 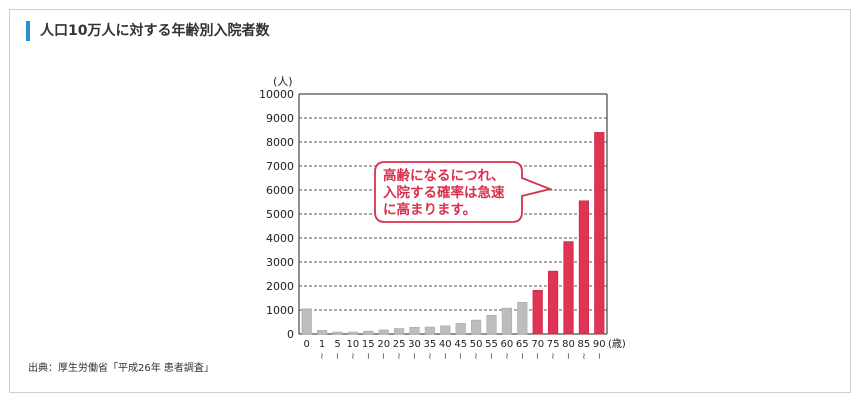 I want to click on x-tick-label: 70, so click(x=537, y=344).